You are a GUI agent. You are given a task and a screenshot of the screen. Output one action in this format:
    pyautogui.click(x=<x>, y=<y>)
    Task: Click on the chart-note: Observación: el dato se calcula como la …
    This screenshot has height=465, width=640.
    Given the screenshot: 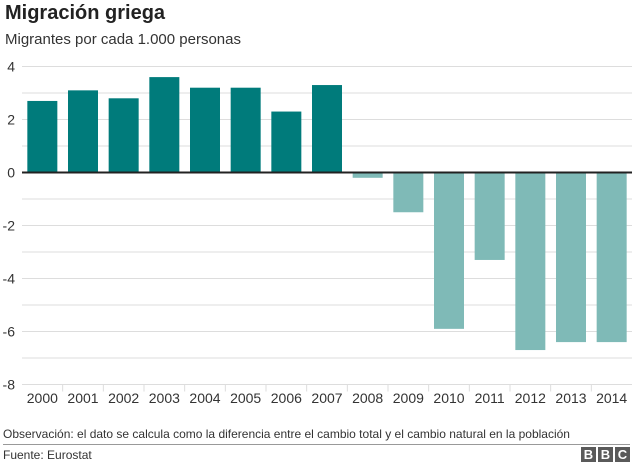 What is the action you would take?
    pyautogui.click(x=286, y=434)
    